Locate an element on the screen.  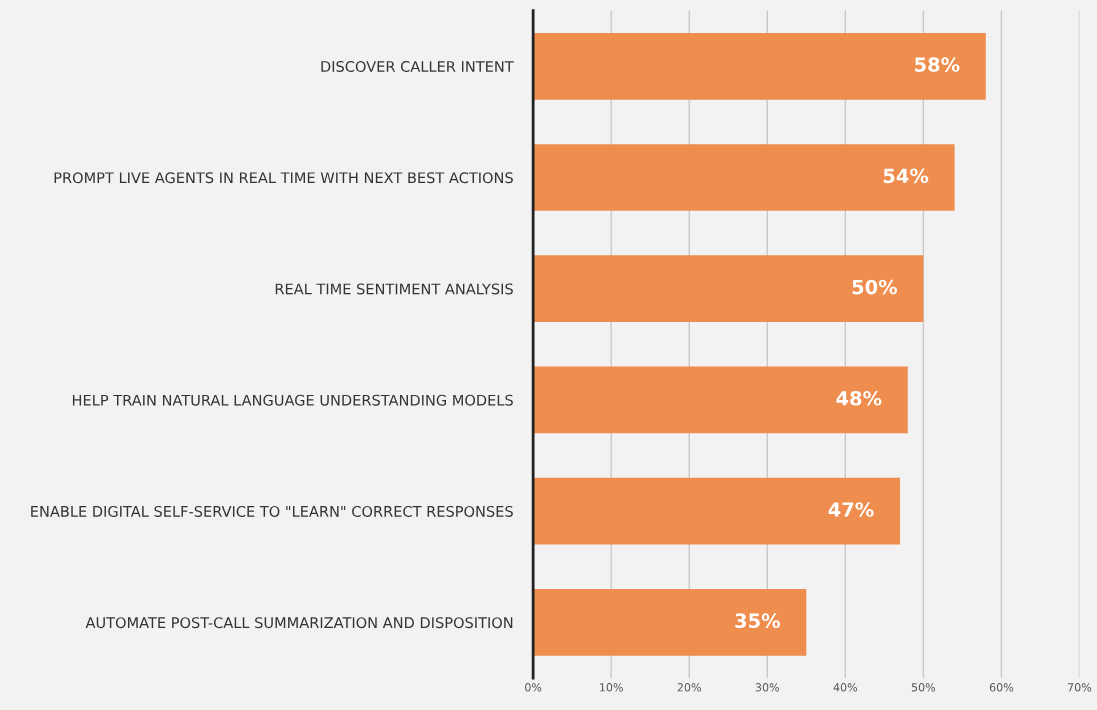
x-tick-label: 20% is located at coordinates (689, 687).